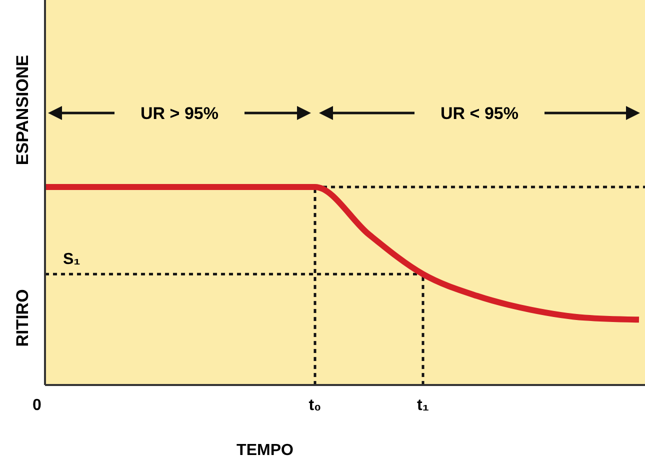 Image resolution: width=645 pixels, height=461 pixels. I want to click on text: UR < 95%, so click(479, 113).